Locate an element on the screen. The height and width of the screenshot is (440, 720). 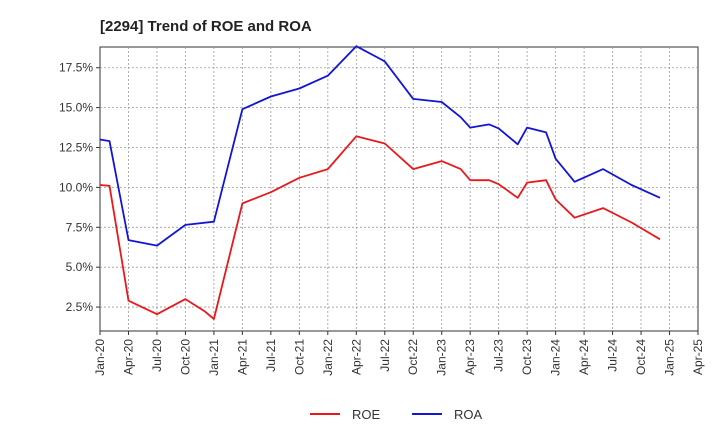
x-tick-label: Jan-20 is located at coordinates (100, 357).